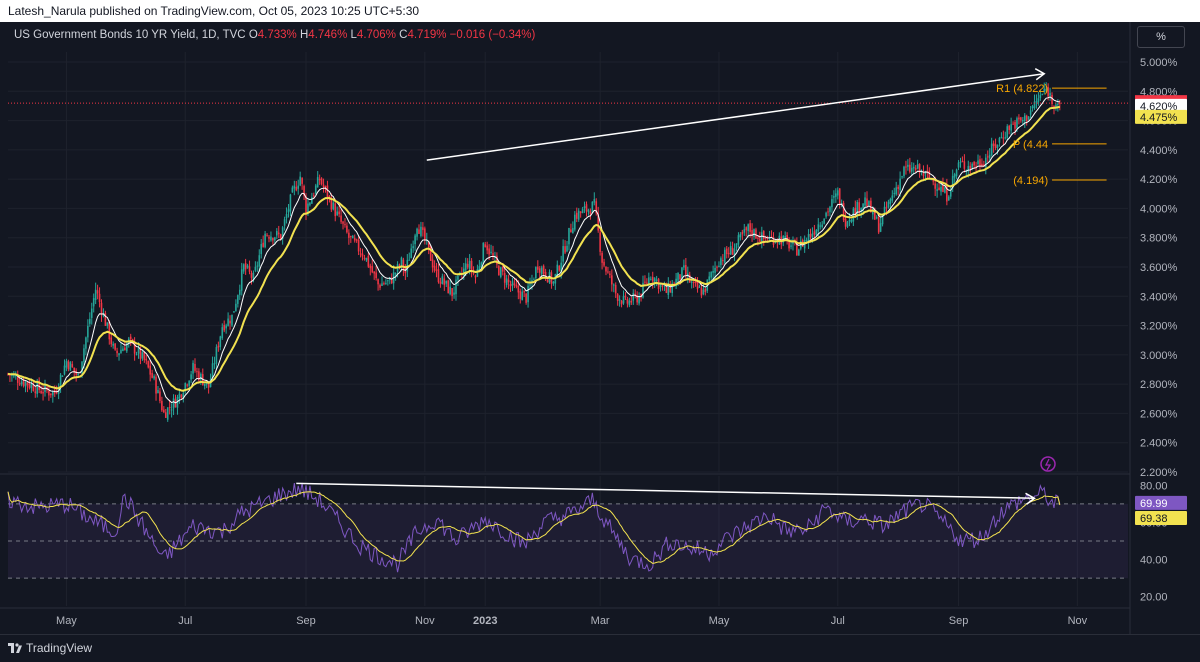 This screenshot has height=662, width=1200. What do you see at coordinates (1154, 598) in the screenshot?
I see `rsi-tick-label: 20.00` at bounding box center [1154, 598].